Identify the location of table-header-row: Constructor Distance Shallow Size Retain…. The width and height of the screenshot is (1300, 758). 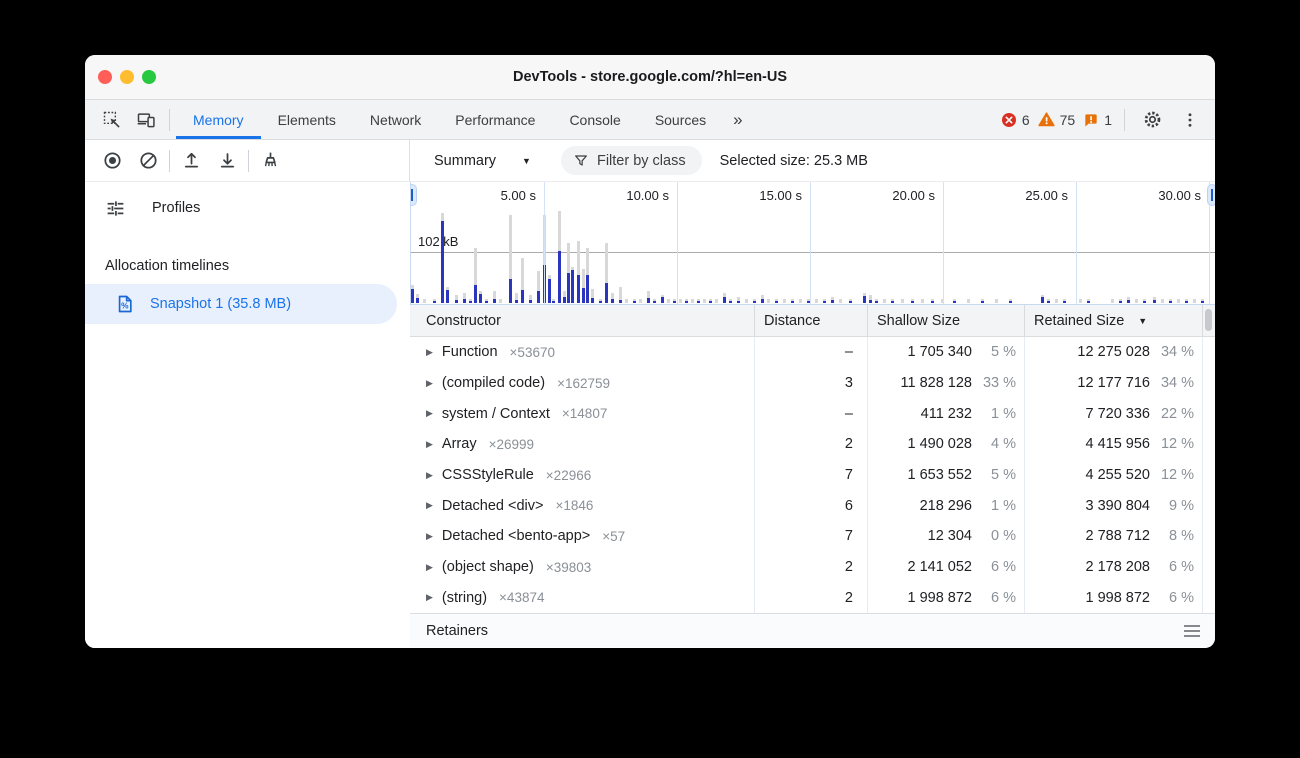
(812, 321).